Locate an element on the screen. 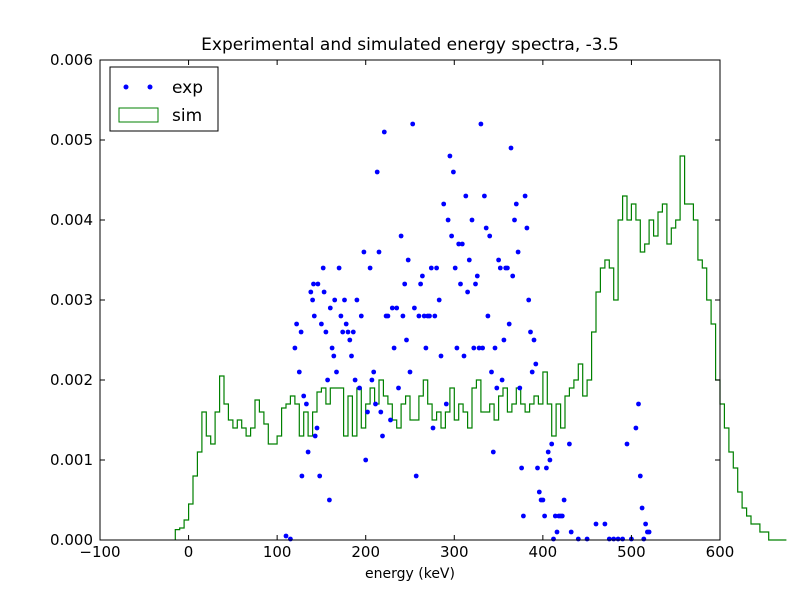  x-tick-label: 0 is located at coordinates (189, 552).